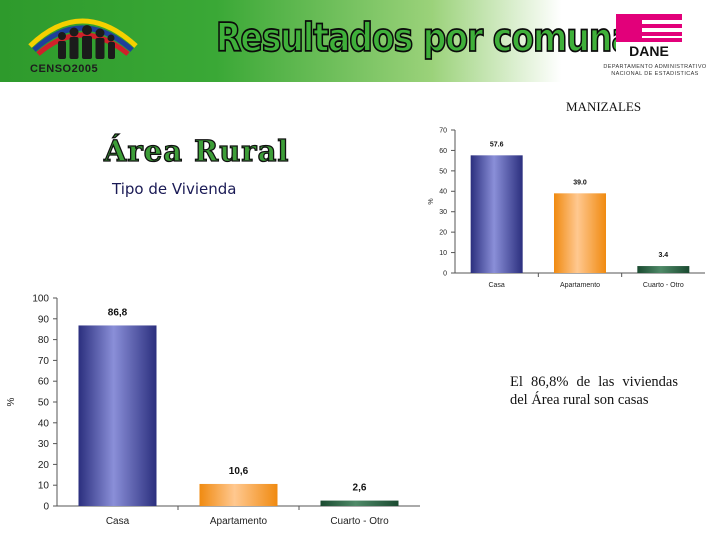 This screenshot has height=540, width=720. What do you see at coordinates (497, 144) in the screenshot?
I see `data-label-casa: 57.6` at bounding box center [497, 144].